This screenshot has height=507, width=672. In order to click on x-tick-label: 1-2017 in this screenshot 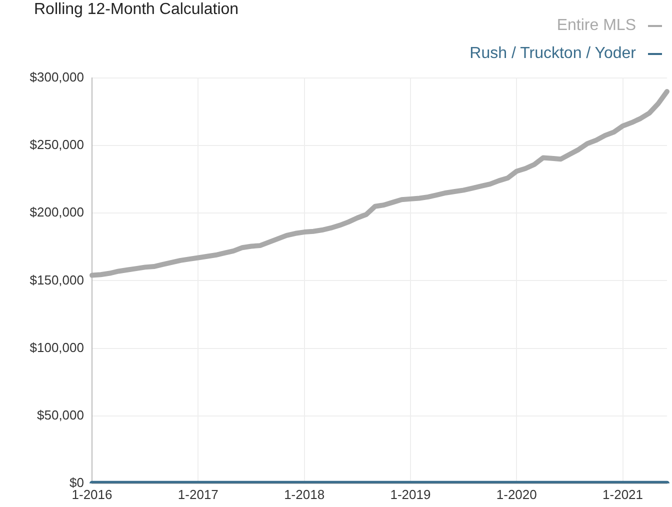, I will do `click(198, 494)`.